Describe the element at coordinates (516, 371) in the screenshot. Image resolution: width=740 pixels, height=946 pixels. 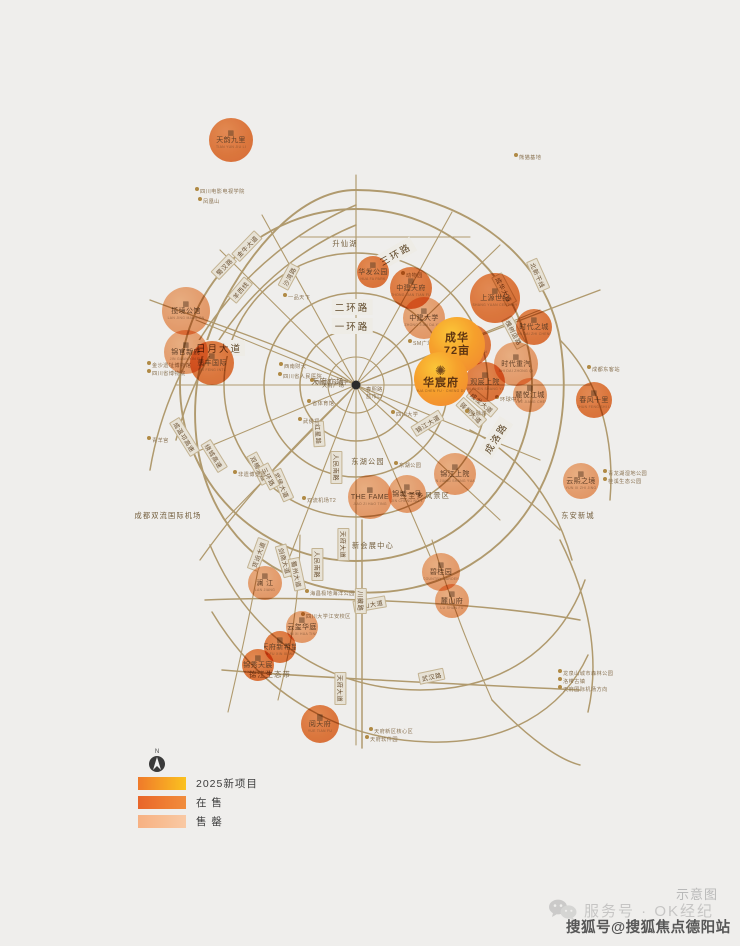
I see `project-name-en: SHI DAI ZHONG QI` at that location.